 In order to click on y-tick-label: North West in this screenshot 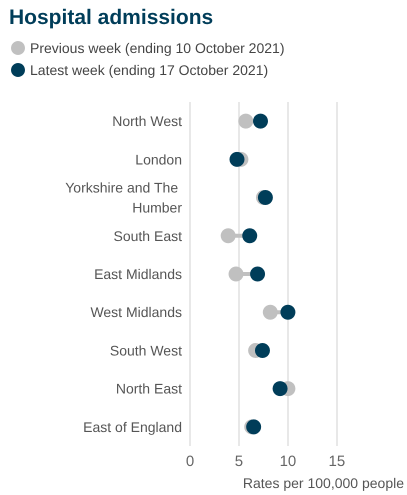, I will do `click(147, 121)`.